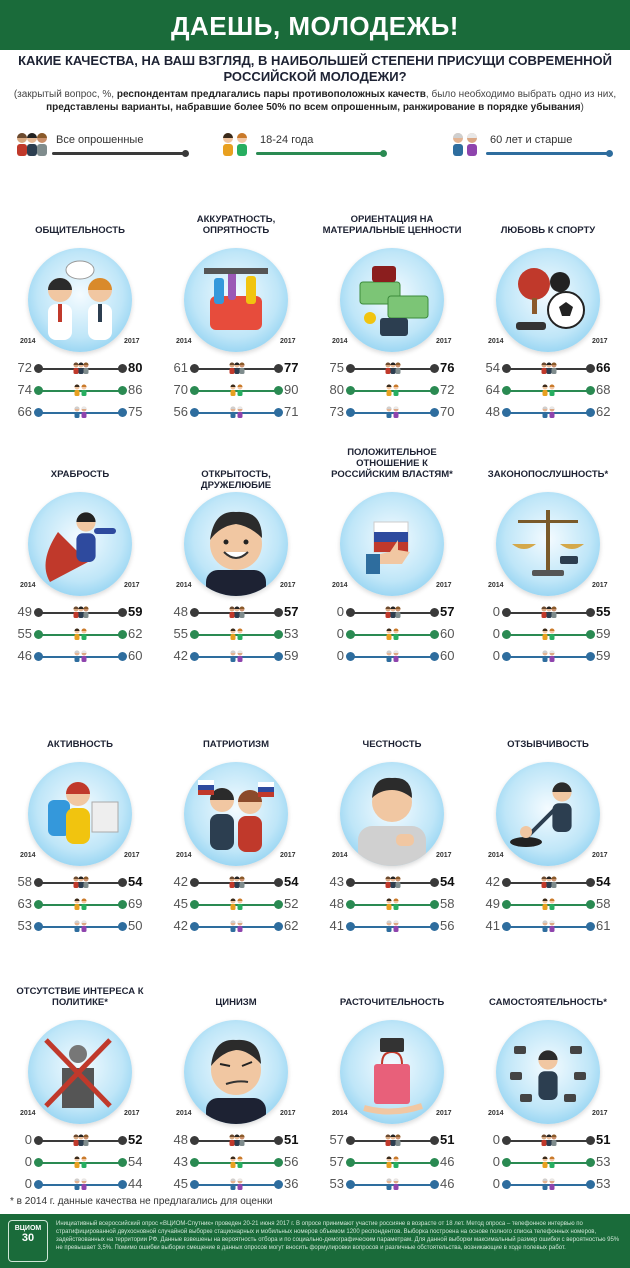  What do you see at coordinates (180, 411) in the screenshot?
I see `value-2014: 56` at bounding box center [180, 411].